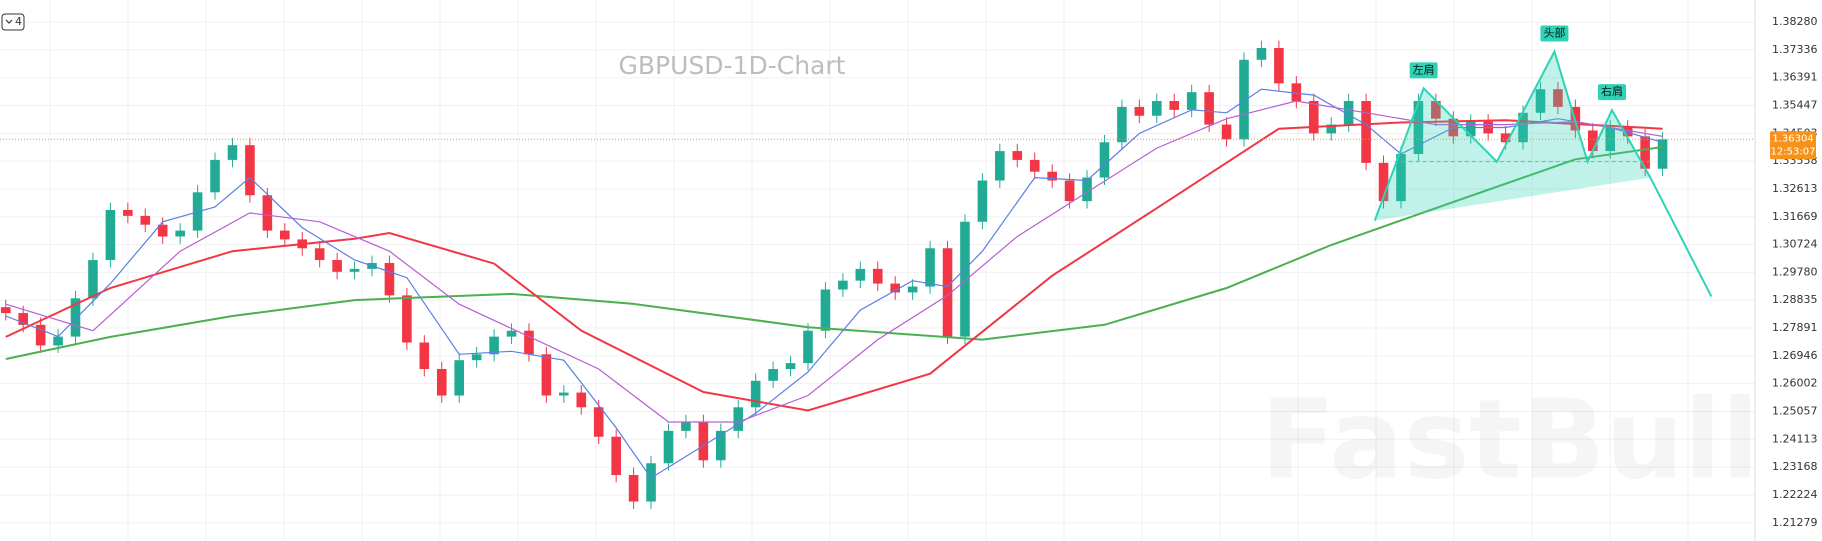 The height and width of the screenshot is (541, 1822). Describe the element at coordinates (1795, 355) in the screenshot. I see `y-tick-label: 1.26946` at that location.